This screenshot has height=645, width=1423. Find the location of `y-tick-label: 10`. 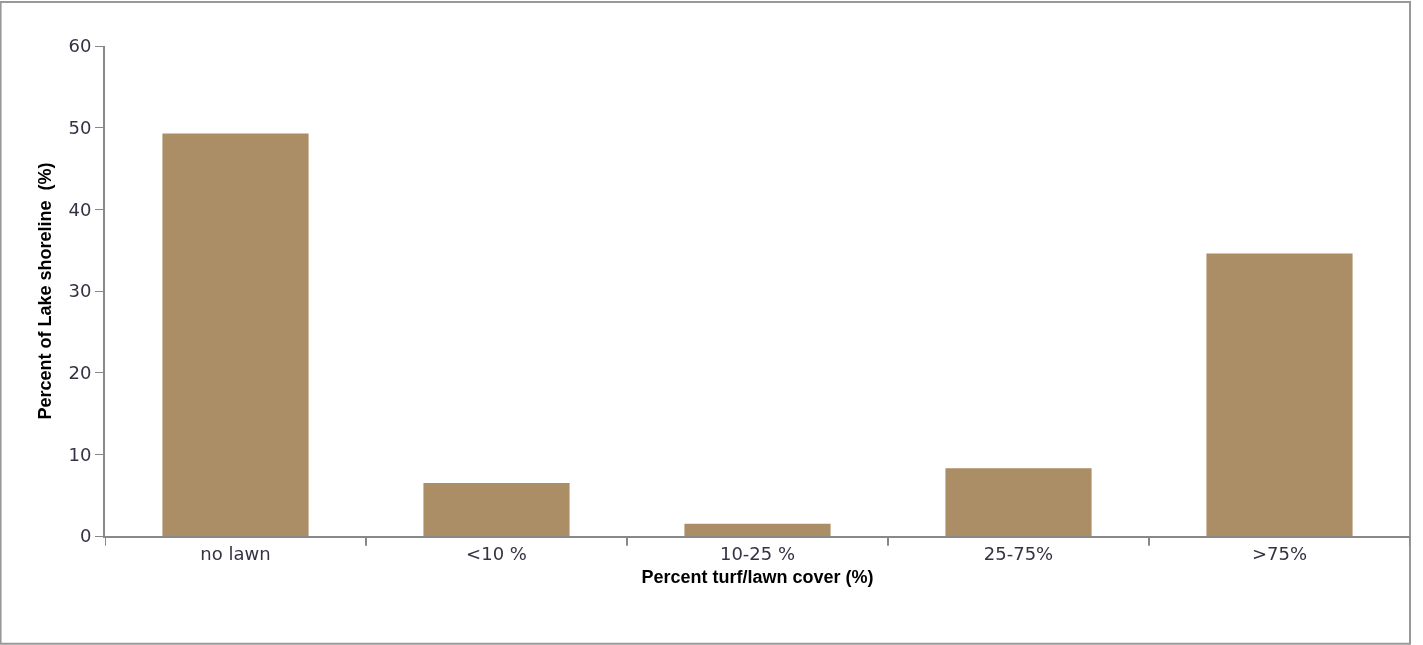

y-tick-label: 10 is located at coordinates (80, 454).